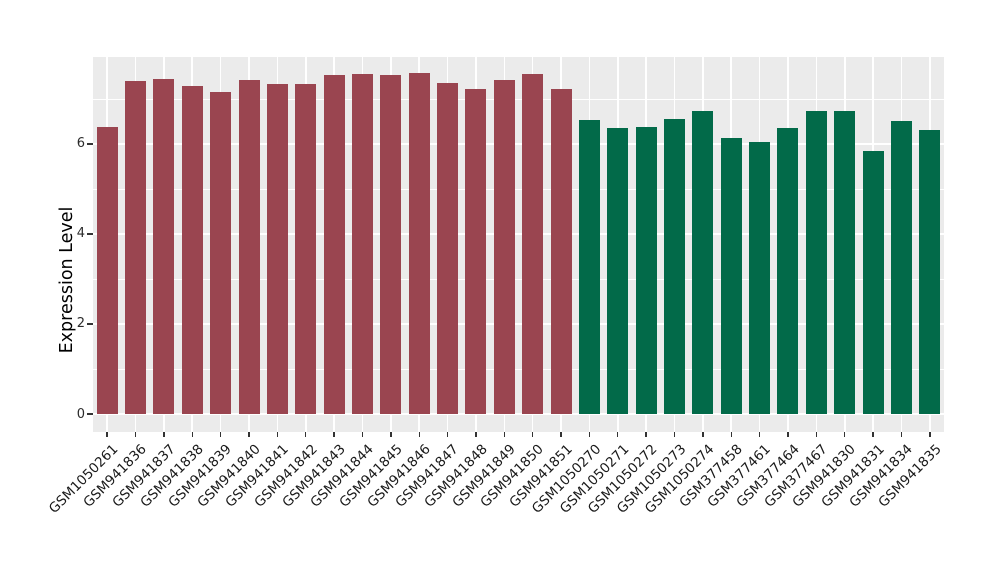 Image resolution: width=1000 pixels, height=580 pixels. What do you see at coordinates (504, 247) in the screenshot?
I see `bar-GSM941849` at bounding box center [504, 247].